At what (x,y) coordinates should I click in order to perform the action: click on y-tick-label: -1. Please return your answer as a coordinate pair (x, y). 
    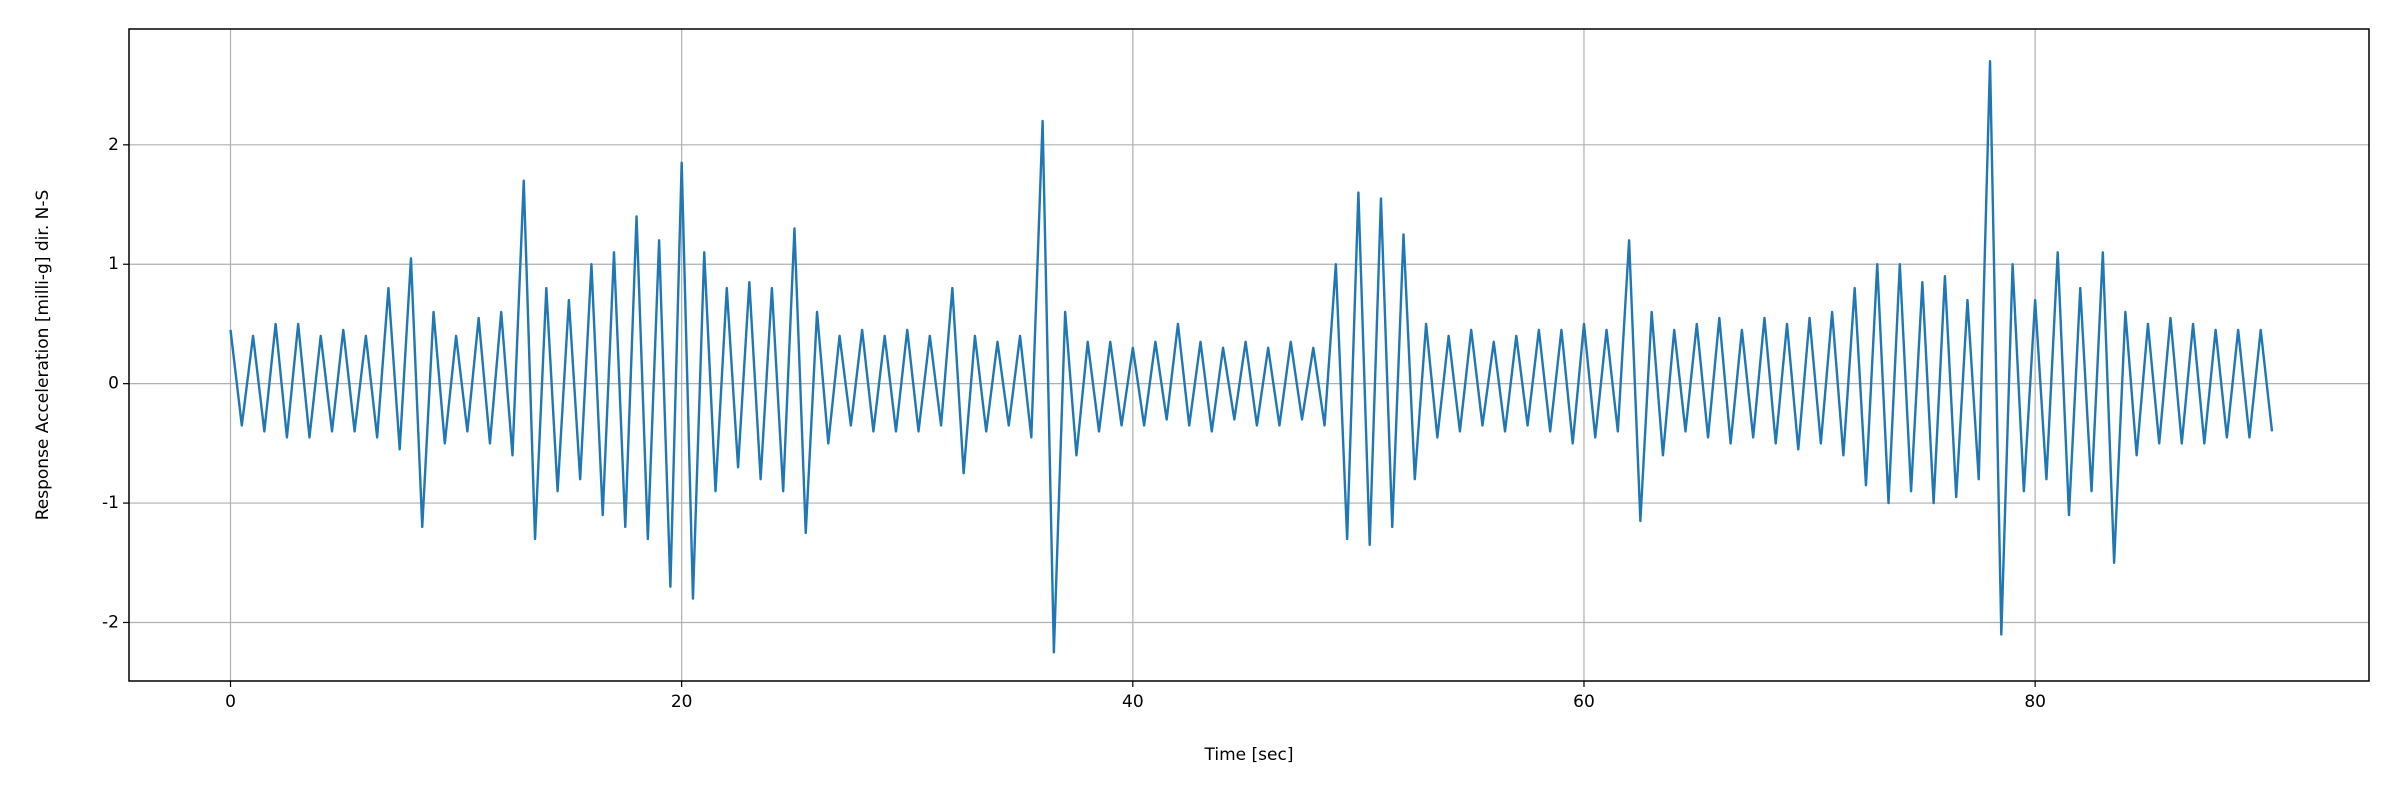
    Looking at the image, I should click on (110, 503).